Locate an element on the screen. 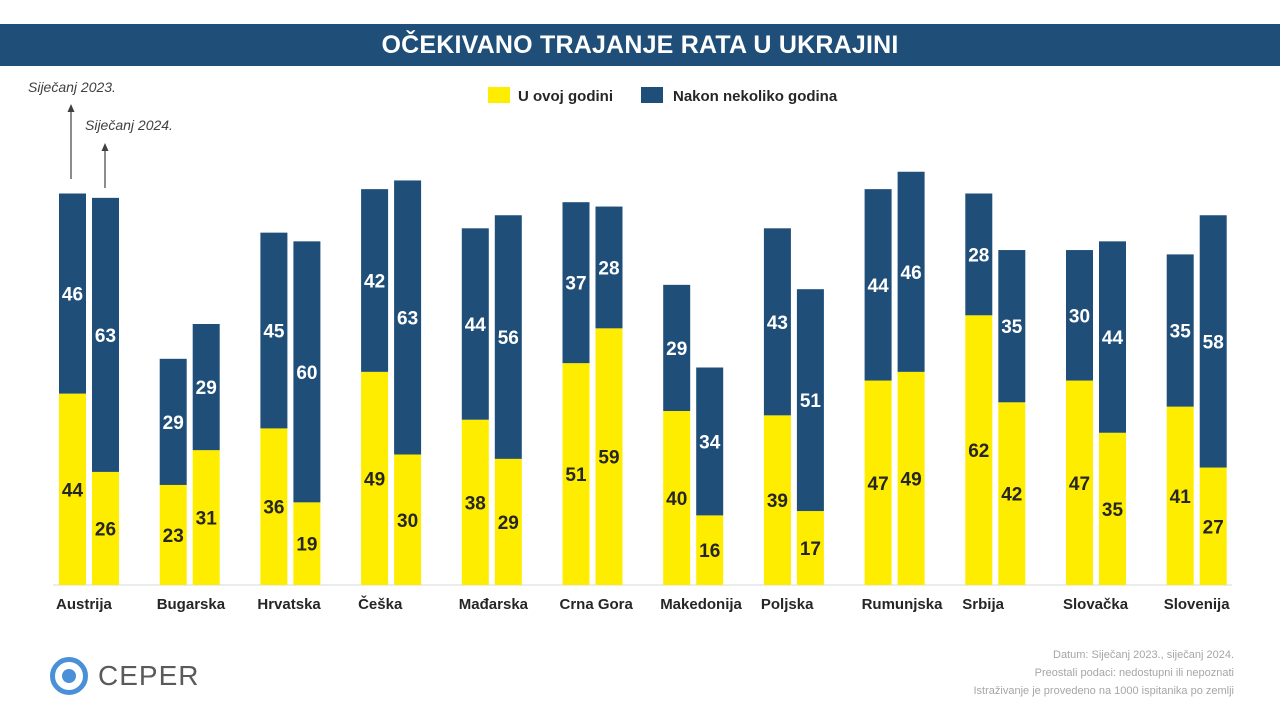 The height and width of the screenshot is (720, 1280). bar-poljska-2023-this-year is located at coordinates (777, 500).